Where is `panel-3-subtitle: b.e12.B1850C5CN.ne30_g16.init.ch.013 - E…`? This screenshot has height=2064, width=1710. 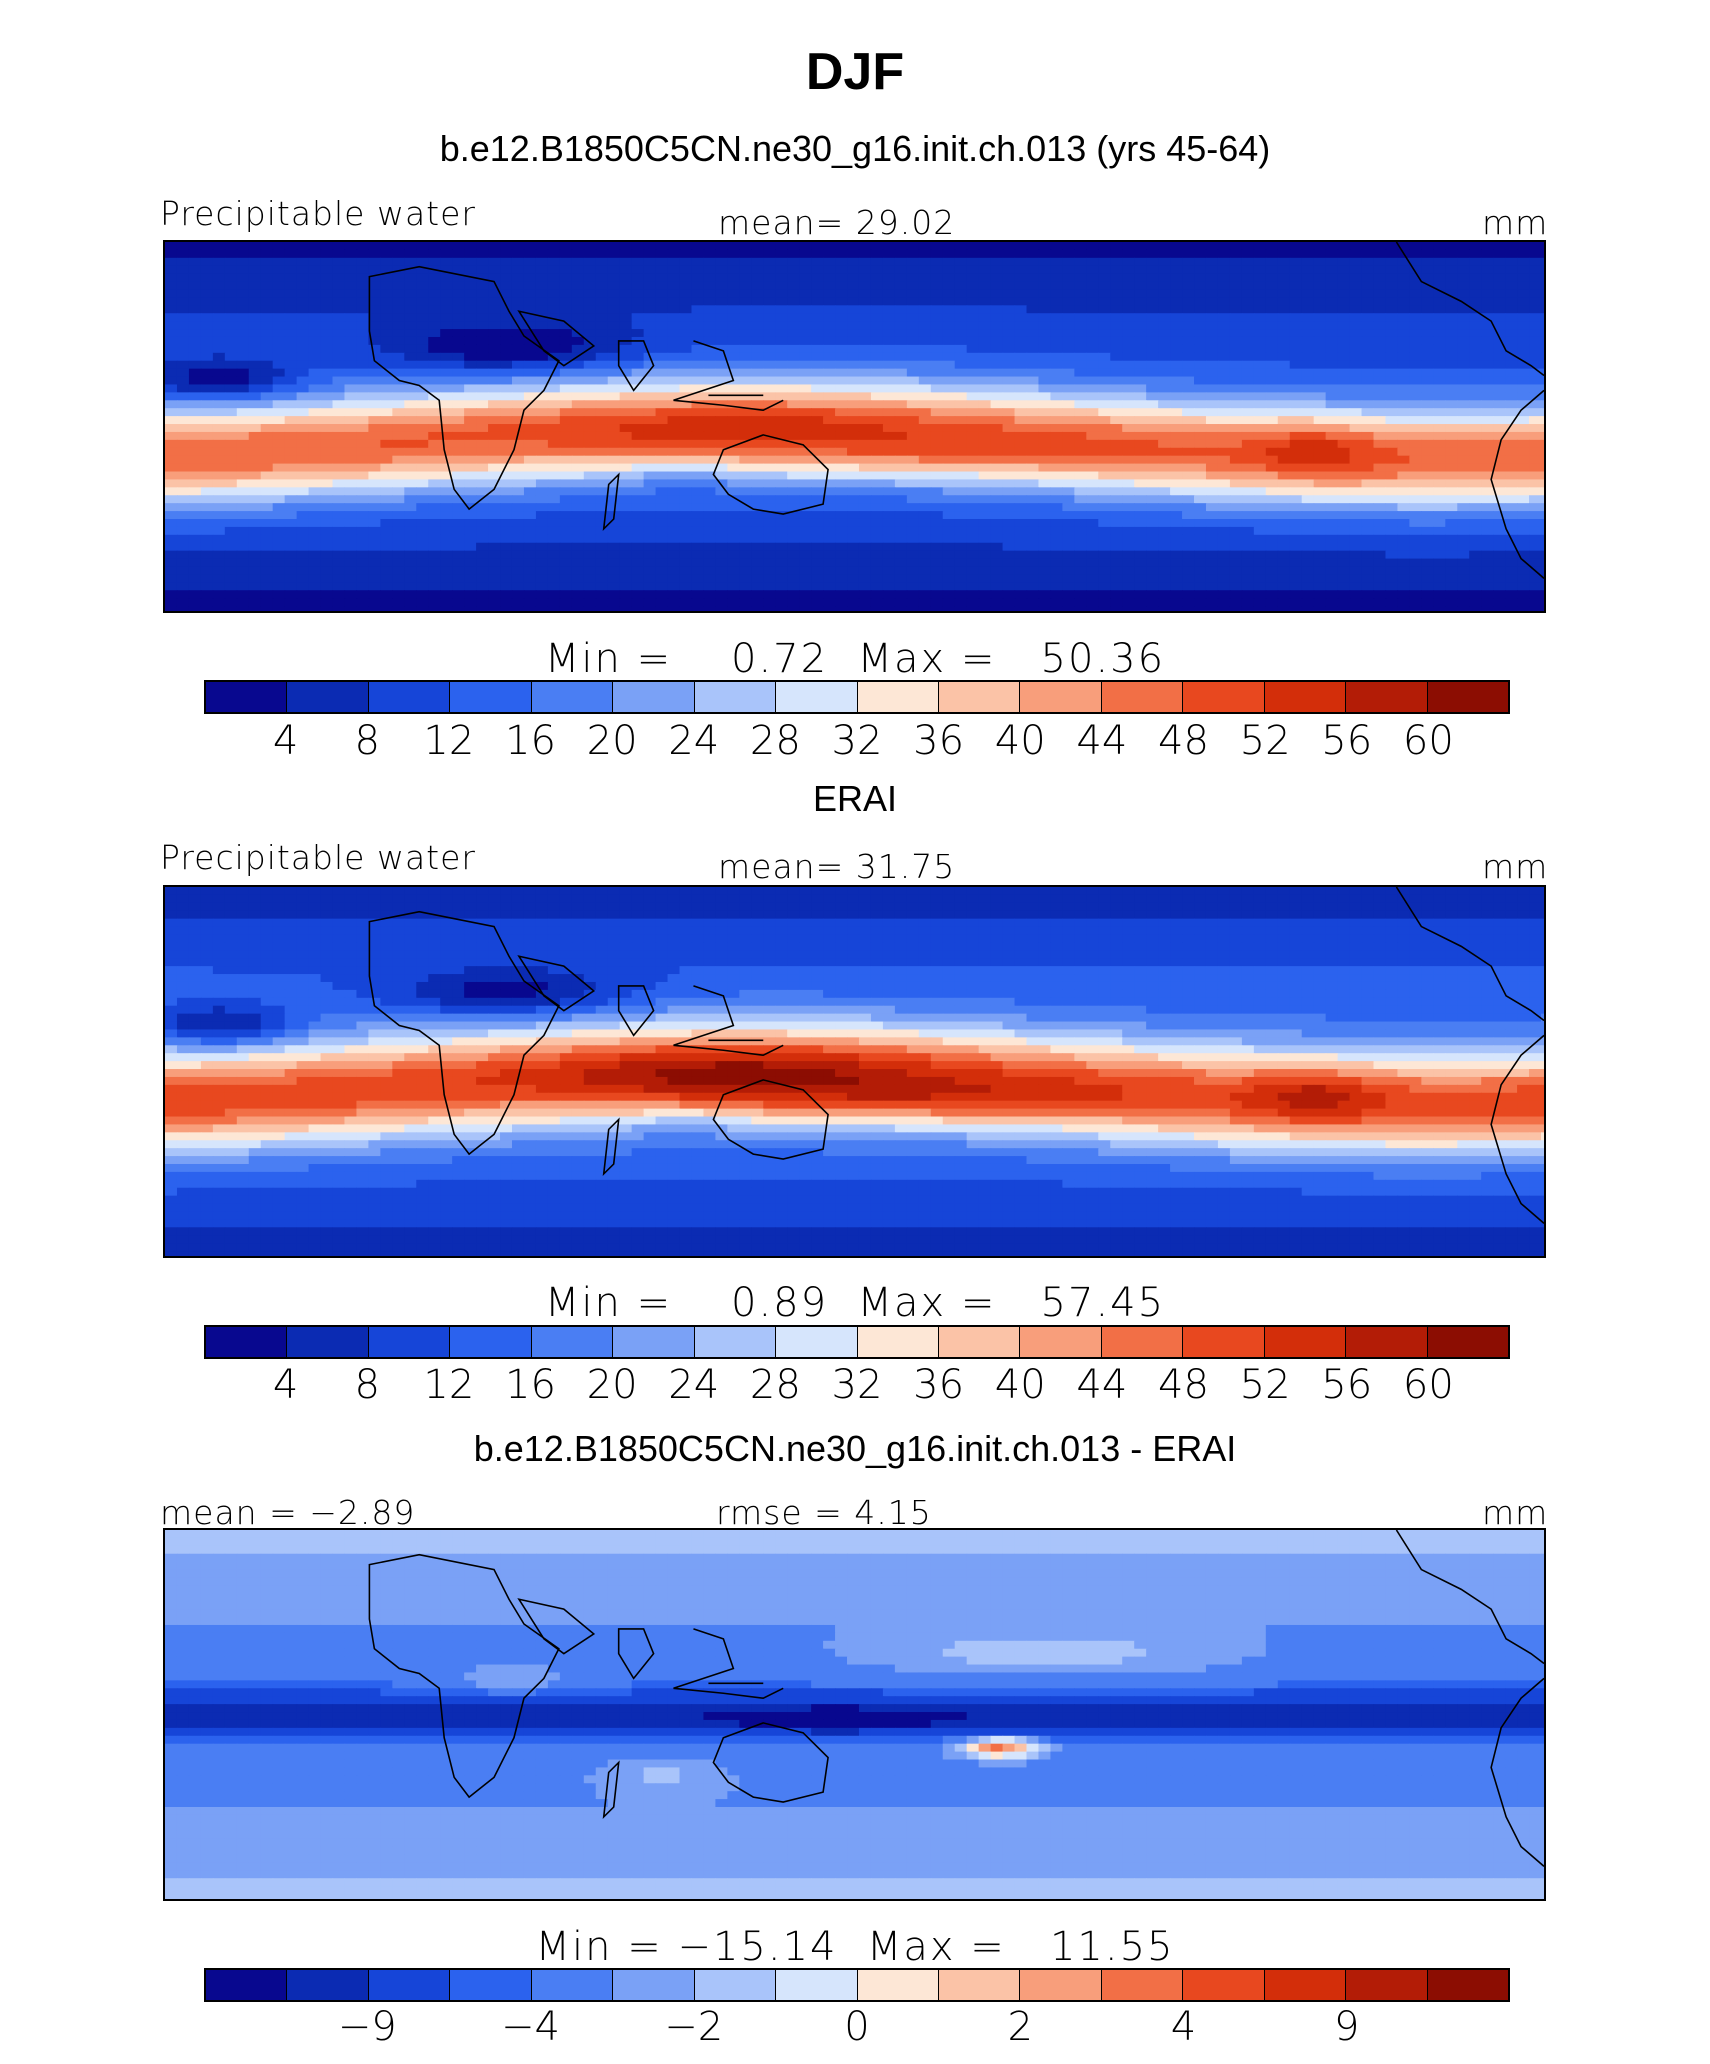
panel-3-subtitle: b.e12.B1850C5CN.ne30_g16.init.ch.013 - E… is located at coordinates (855, 1448).